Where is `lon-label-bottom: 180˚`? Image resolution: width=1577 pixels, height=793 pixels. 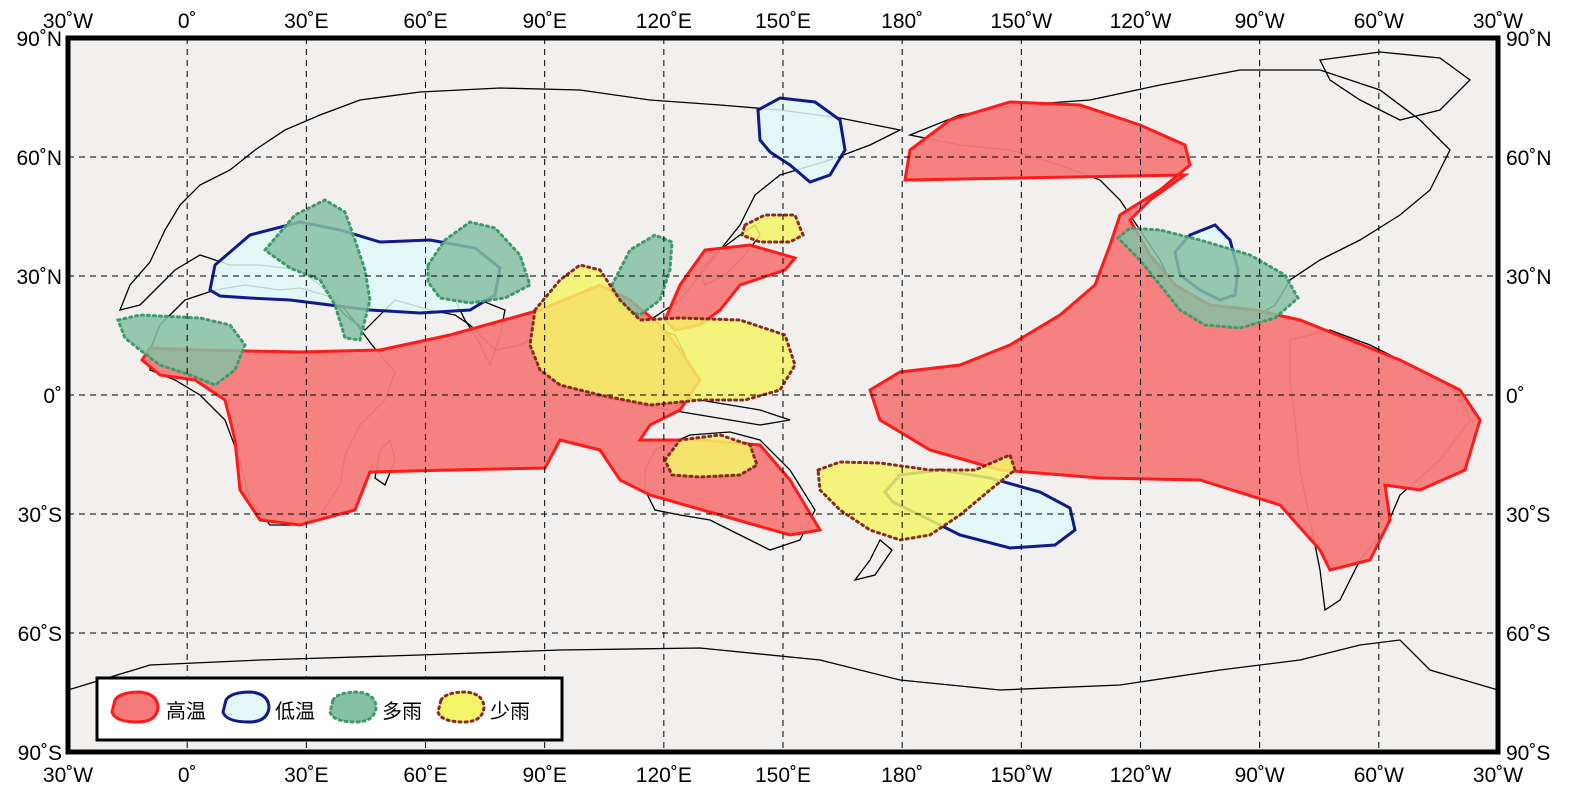 lon-label-bottom: 180˚ is located at coordinates (902, 775).